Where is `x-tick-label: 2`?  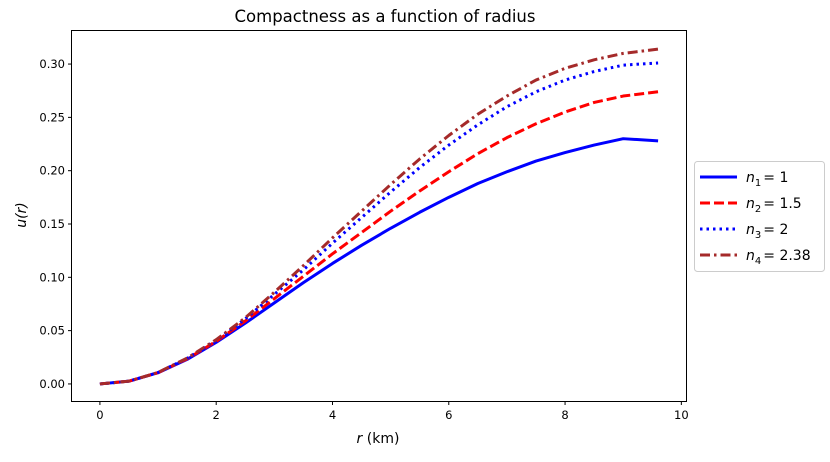 x-tick-label: 2 is located at coordinates (216, 415).